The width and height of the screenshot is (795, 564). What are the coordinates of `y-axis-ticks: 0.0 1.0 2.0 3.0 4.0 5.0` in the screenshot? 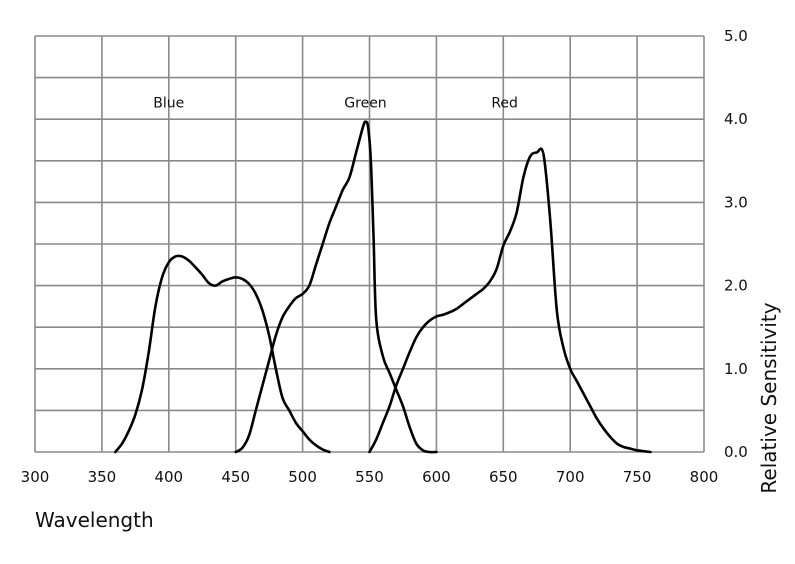 It's located at (736, 244).